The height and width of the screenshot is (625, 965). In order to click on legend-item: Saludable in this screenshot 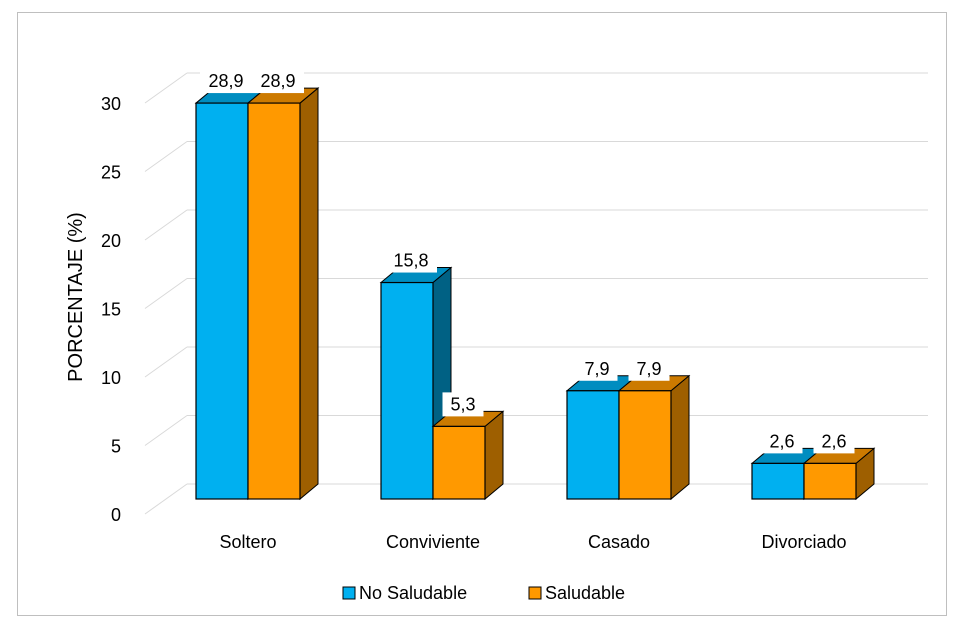, I will do `click(576, 593)`.